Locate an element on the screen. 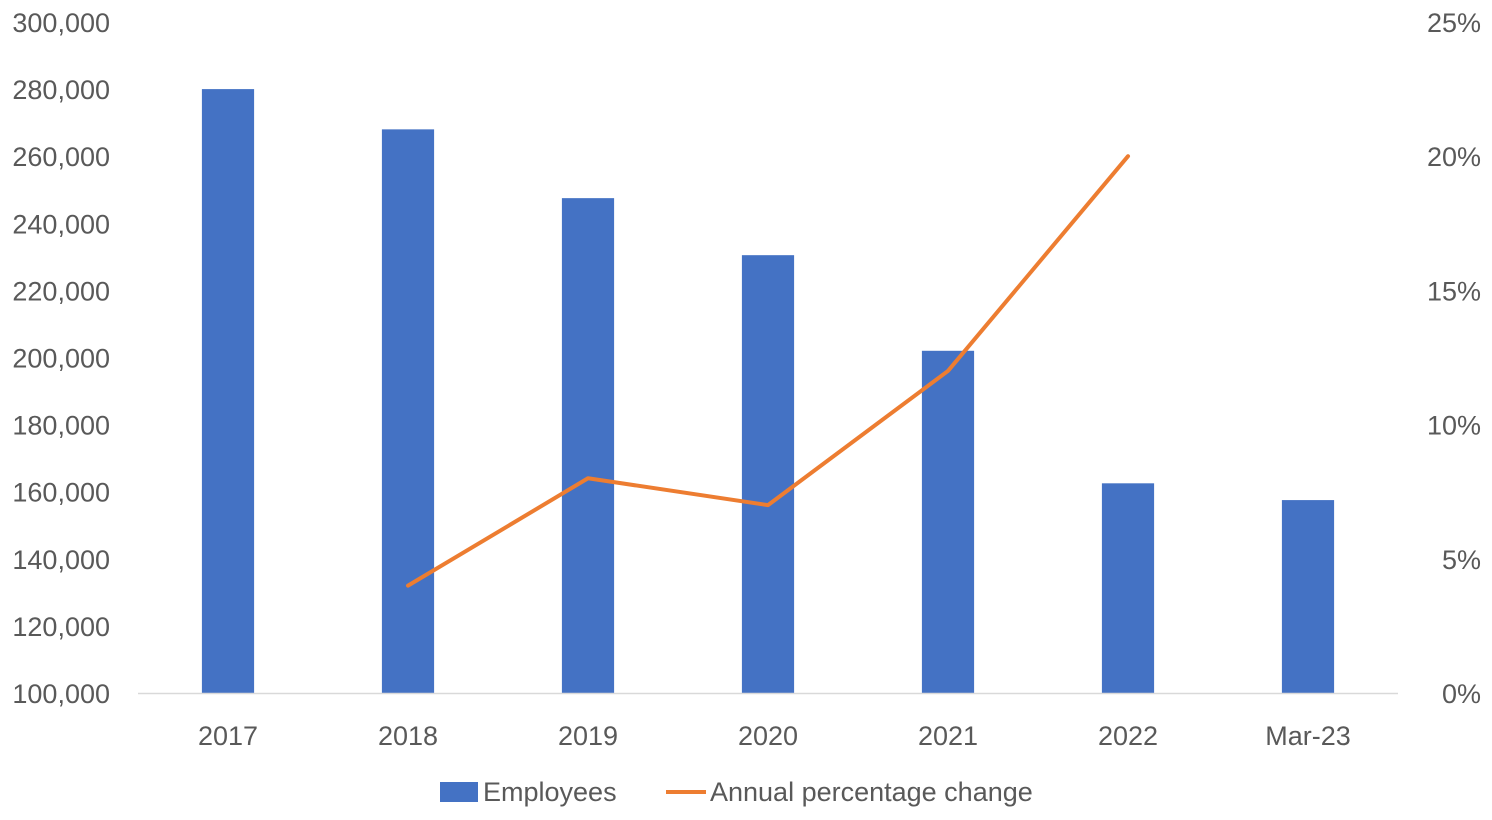 This screenshot has width=1492, height=820. left-tick-label: 120,000 is located at coordinates (61, 627).